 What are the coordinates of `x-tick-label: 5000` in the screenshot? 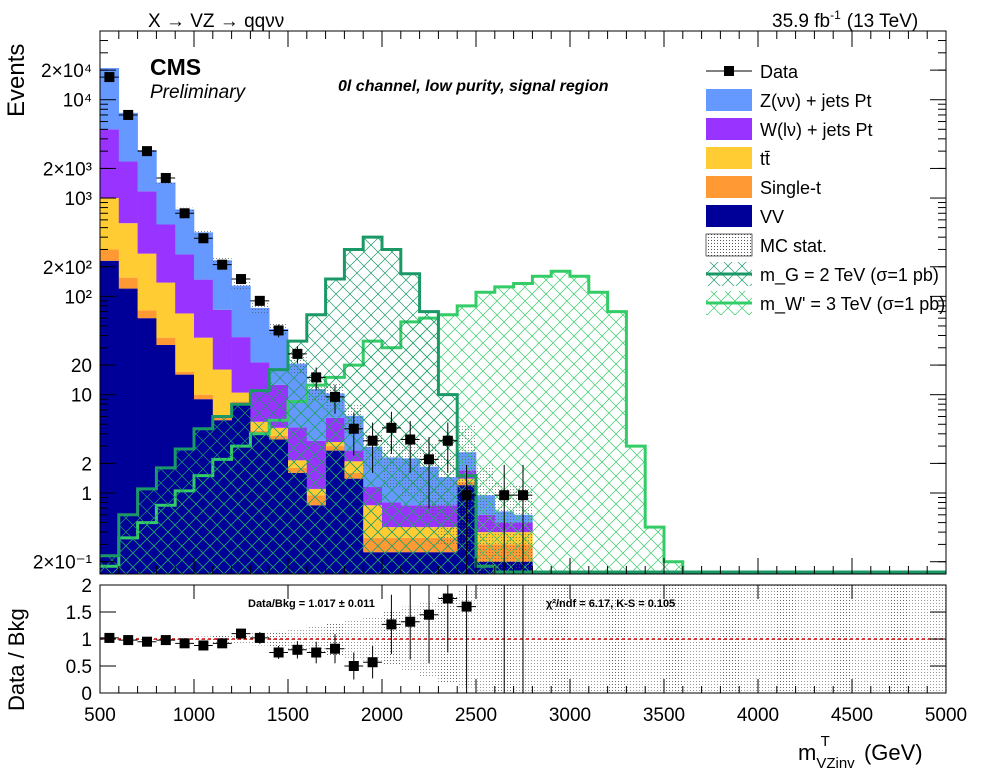 It's located at (946, 715).